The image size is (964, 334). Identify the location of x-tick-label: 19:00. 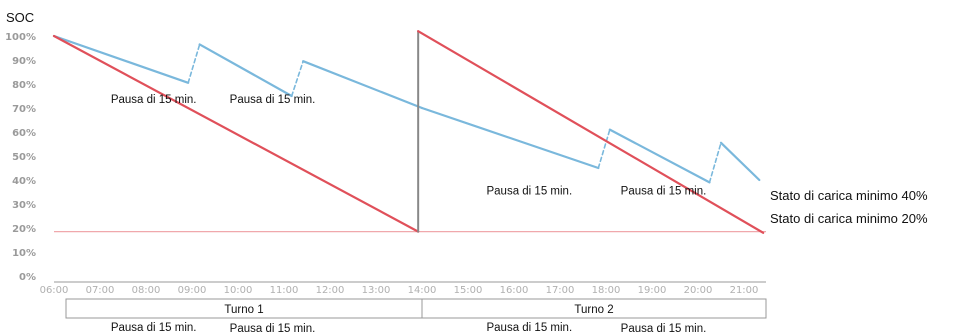
(652, 290).